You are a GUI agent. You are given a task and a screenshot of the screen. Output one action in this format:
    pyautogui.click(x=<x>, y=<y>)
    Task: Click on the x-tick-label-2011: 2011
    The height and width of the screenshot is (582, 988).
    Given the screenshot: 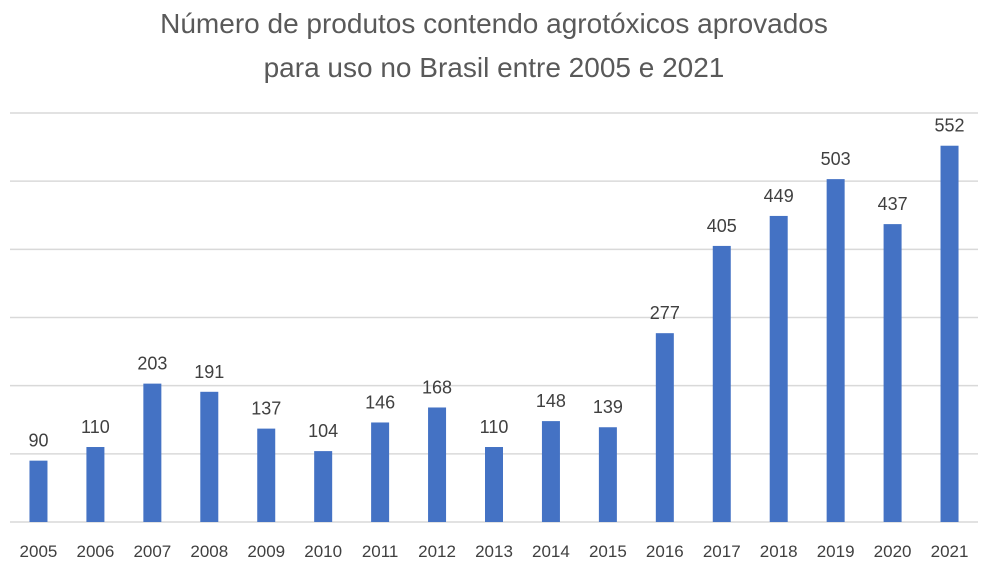 What is the action you would take?
    pyautogui.click(x=380, y=551)
    